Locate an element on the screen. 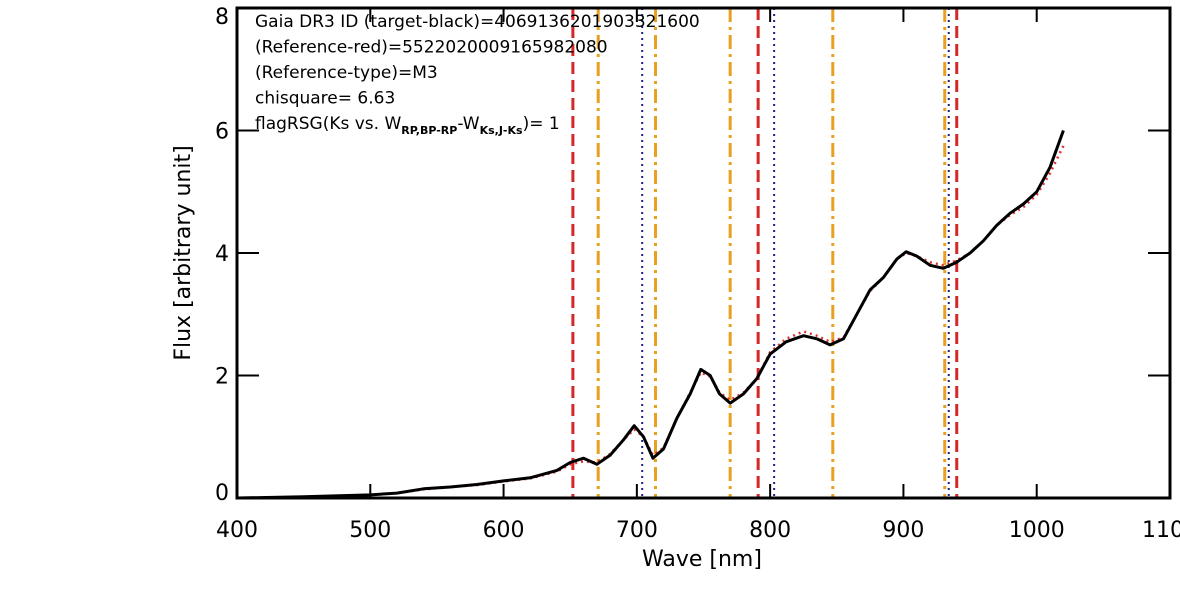 The height and width of the screenshot is (590, 1180). x-tick-label: 800 is located at coordinates (770, 530).